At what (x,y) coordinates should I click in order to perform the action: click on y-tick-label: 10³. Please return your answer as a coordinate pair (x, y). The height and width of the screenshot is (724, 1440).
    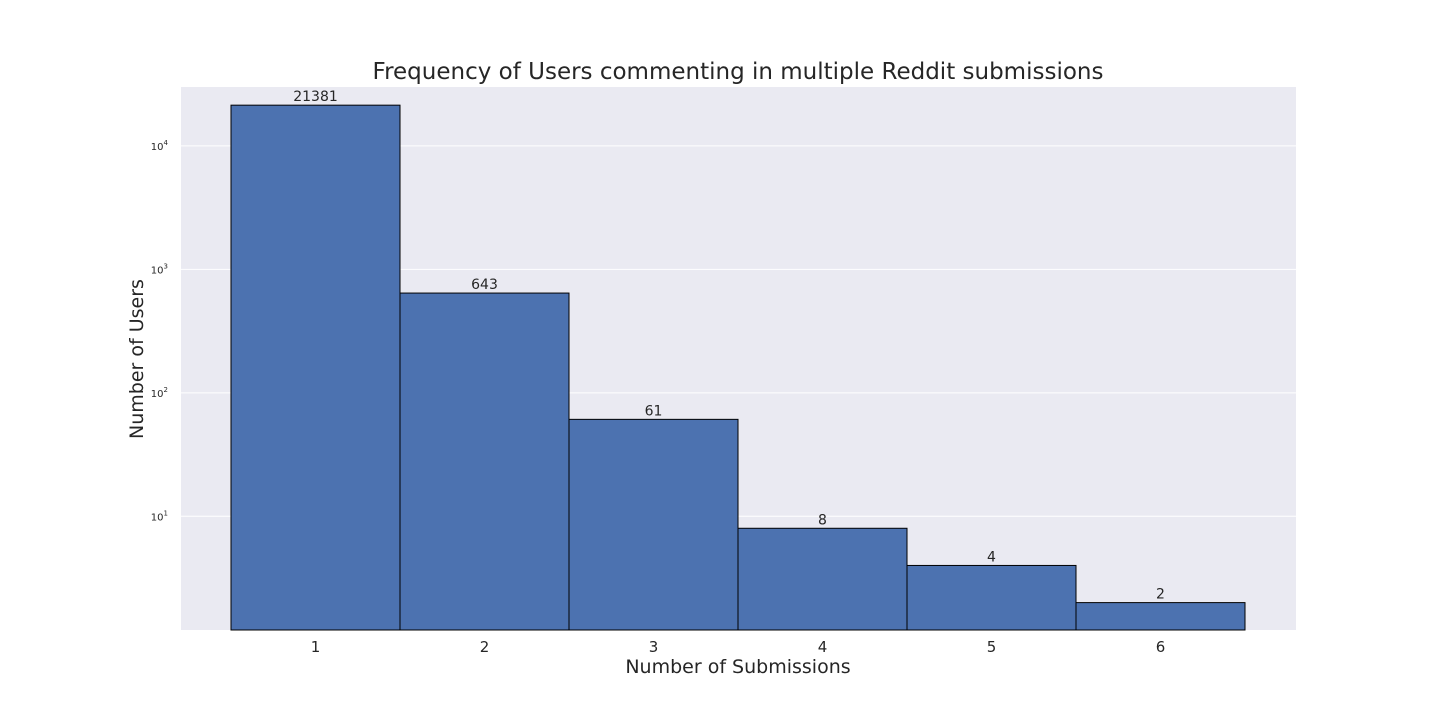
    Looking at the image, I should click on (159, 269).